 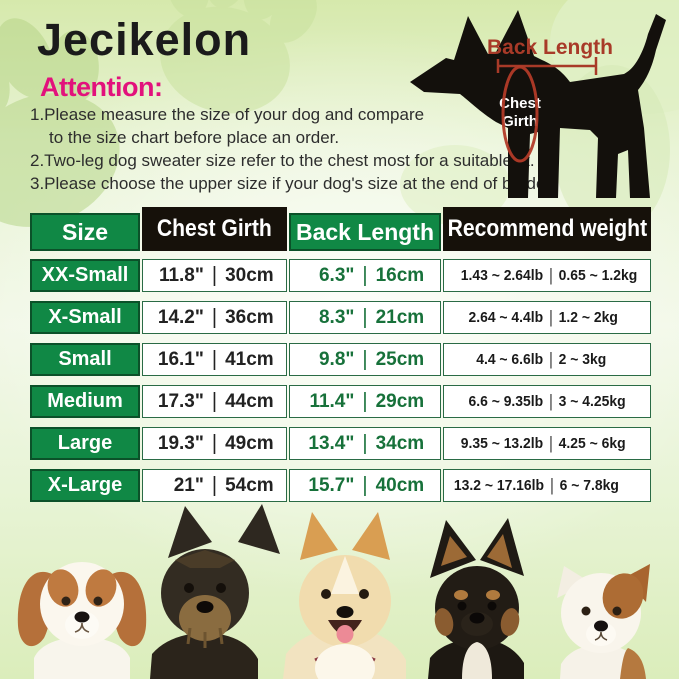 What do you see at coordinates (85, 275) in the screenshot?
I see `size-cell: XX-Small` at bounding box center [85, 275].